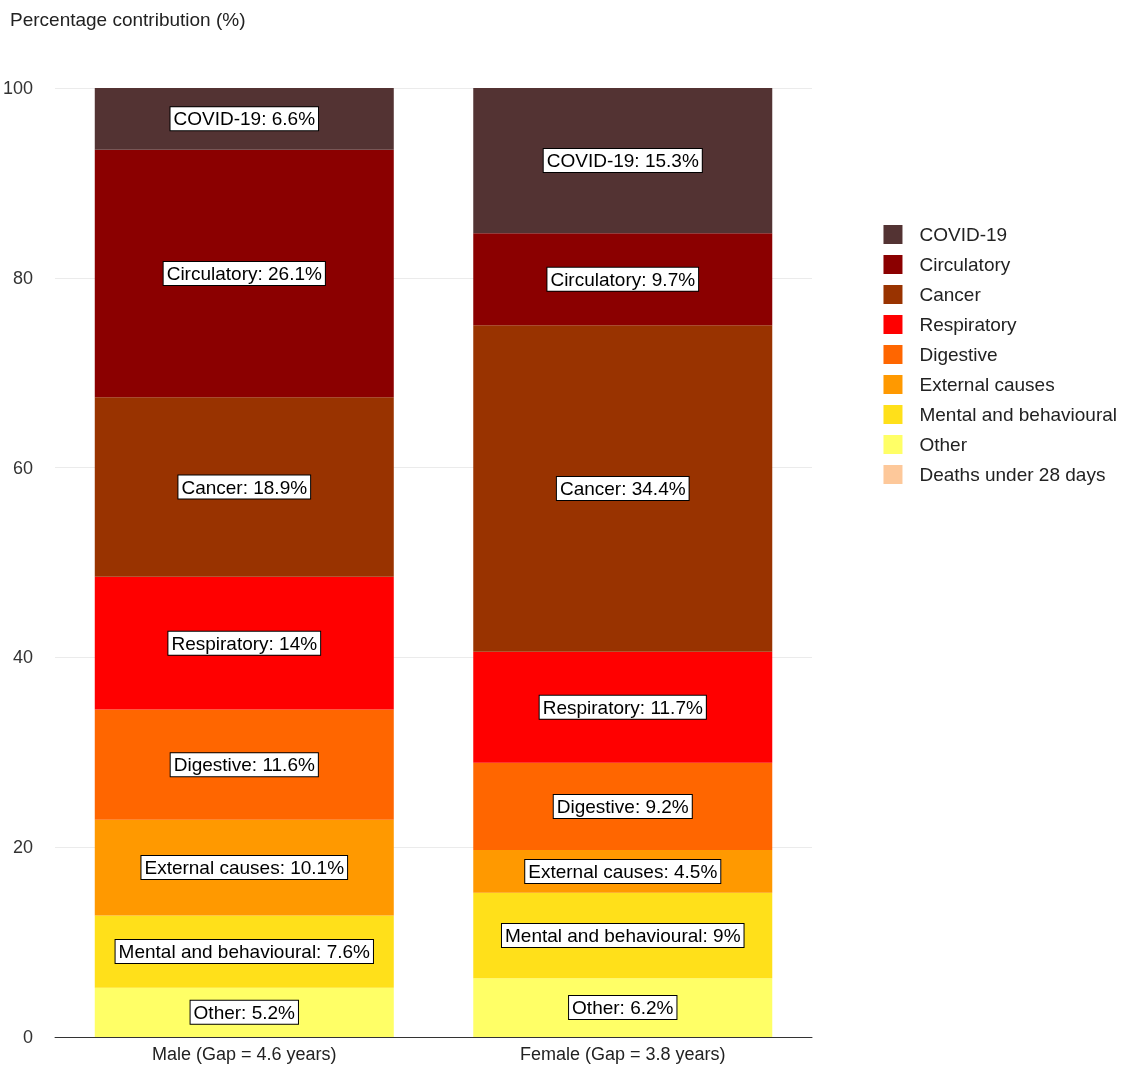 This screenshot has height=1090, width=1142. I want to click on data-label: Other: 6.2%, so click(623, 1008).